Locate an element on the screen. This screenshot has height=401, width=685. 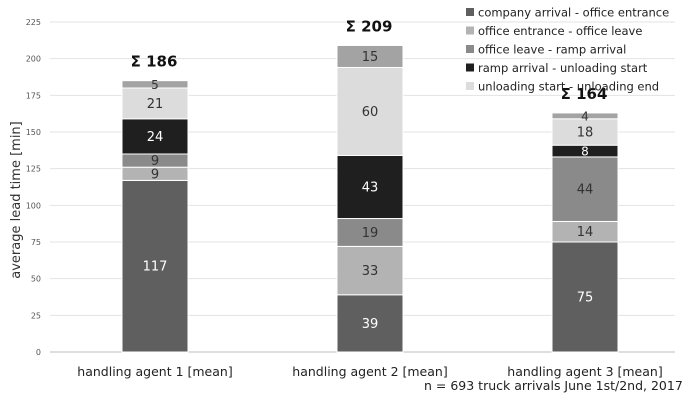
legend-label: unloading start - unloading end is located at coordinates (568, 87).